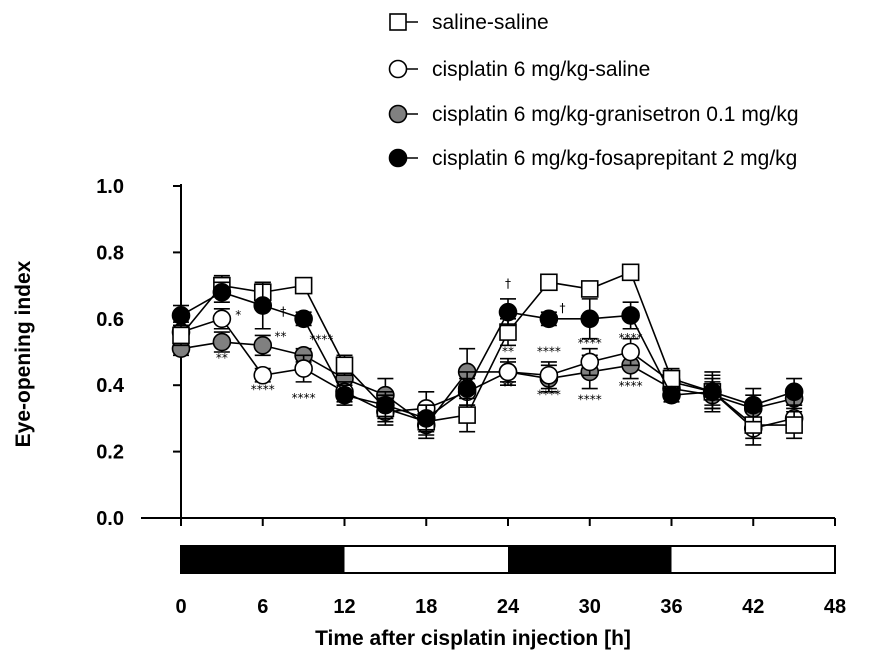 The width and height of the screenshot is (875, 653). I want to click on x-tick-label: 12, so click(344, 607).